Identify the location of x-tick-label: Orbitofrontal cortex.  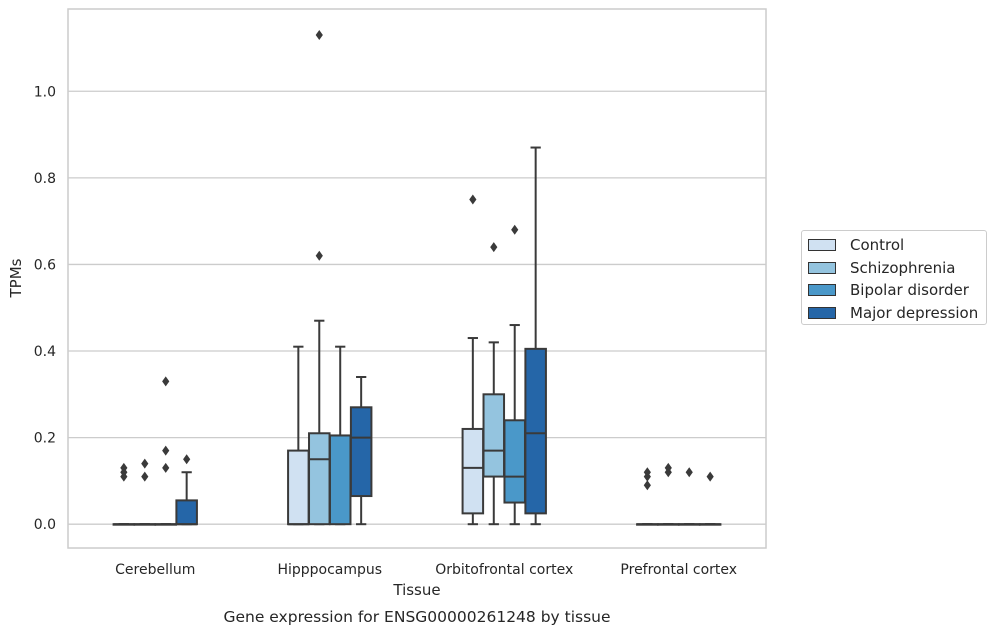
(504, 570).